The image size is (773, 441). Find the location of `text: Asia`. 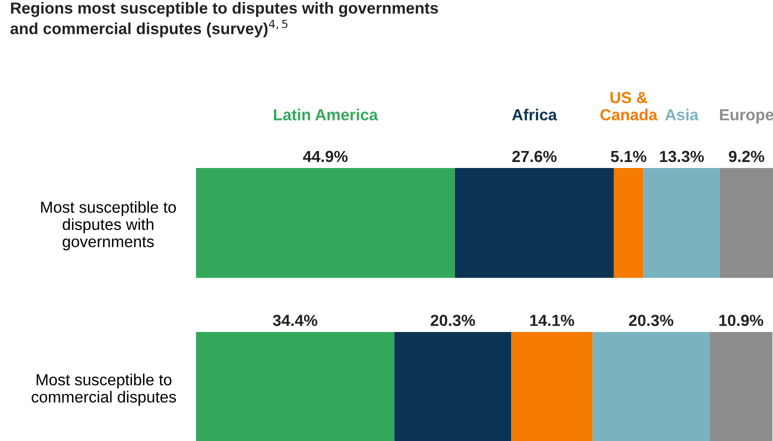

text: Asia is located at coordinates (682, 114).